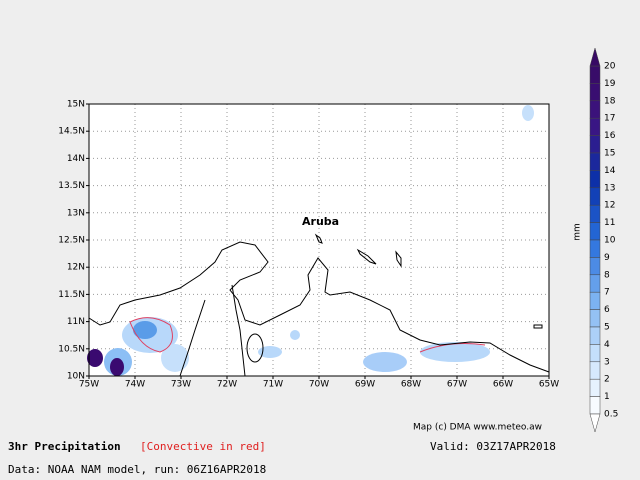 The height and width of the screenshot is (480, 640). What do you see at coordinates (609, 119) in the screenshot?
I see `colorbar-label: 17` at bounding box center [609, 119].